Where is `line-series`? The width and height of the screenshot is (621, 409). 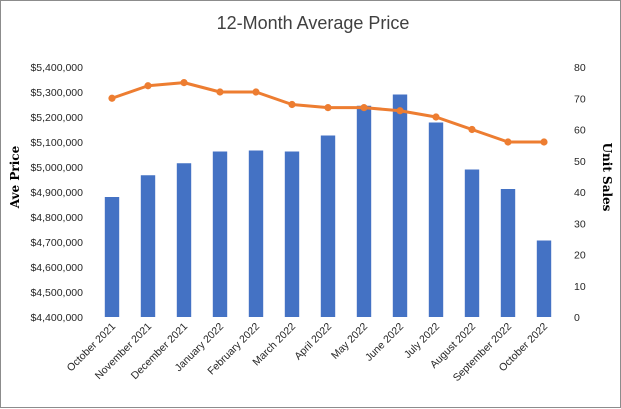
line-series is located at coordinates (328, 112).